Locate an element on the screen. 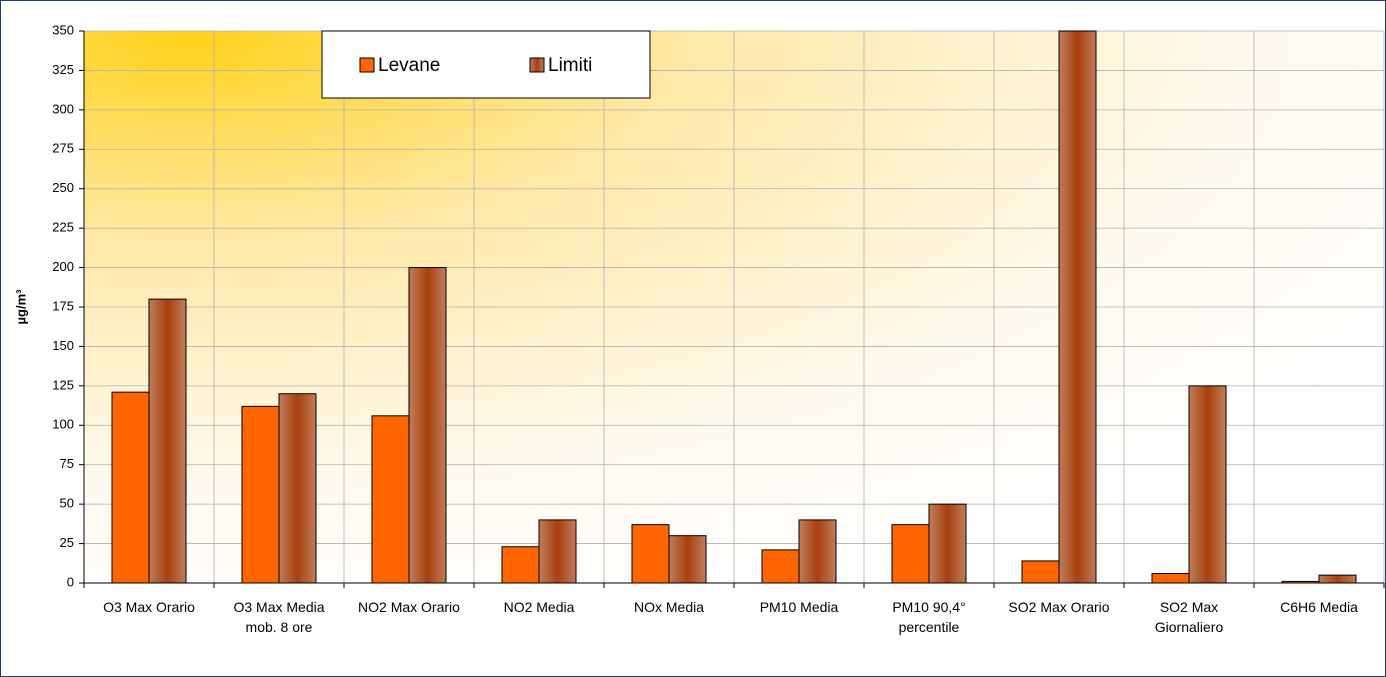  y-tick-label: 175 is located at coordinates (63, 305).